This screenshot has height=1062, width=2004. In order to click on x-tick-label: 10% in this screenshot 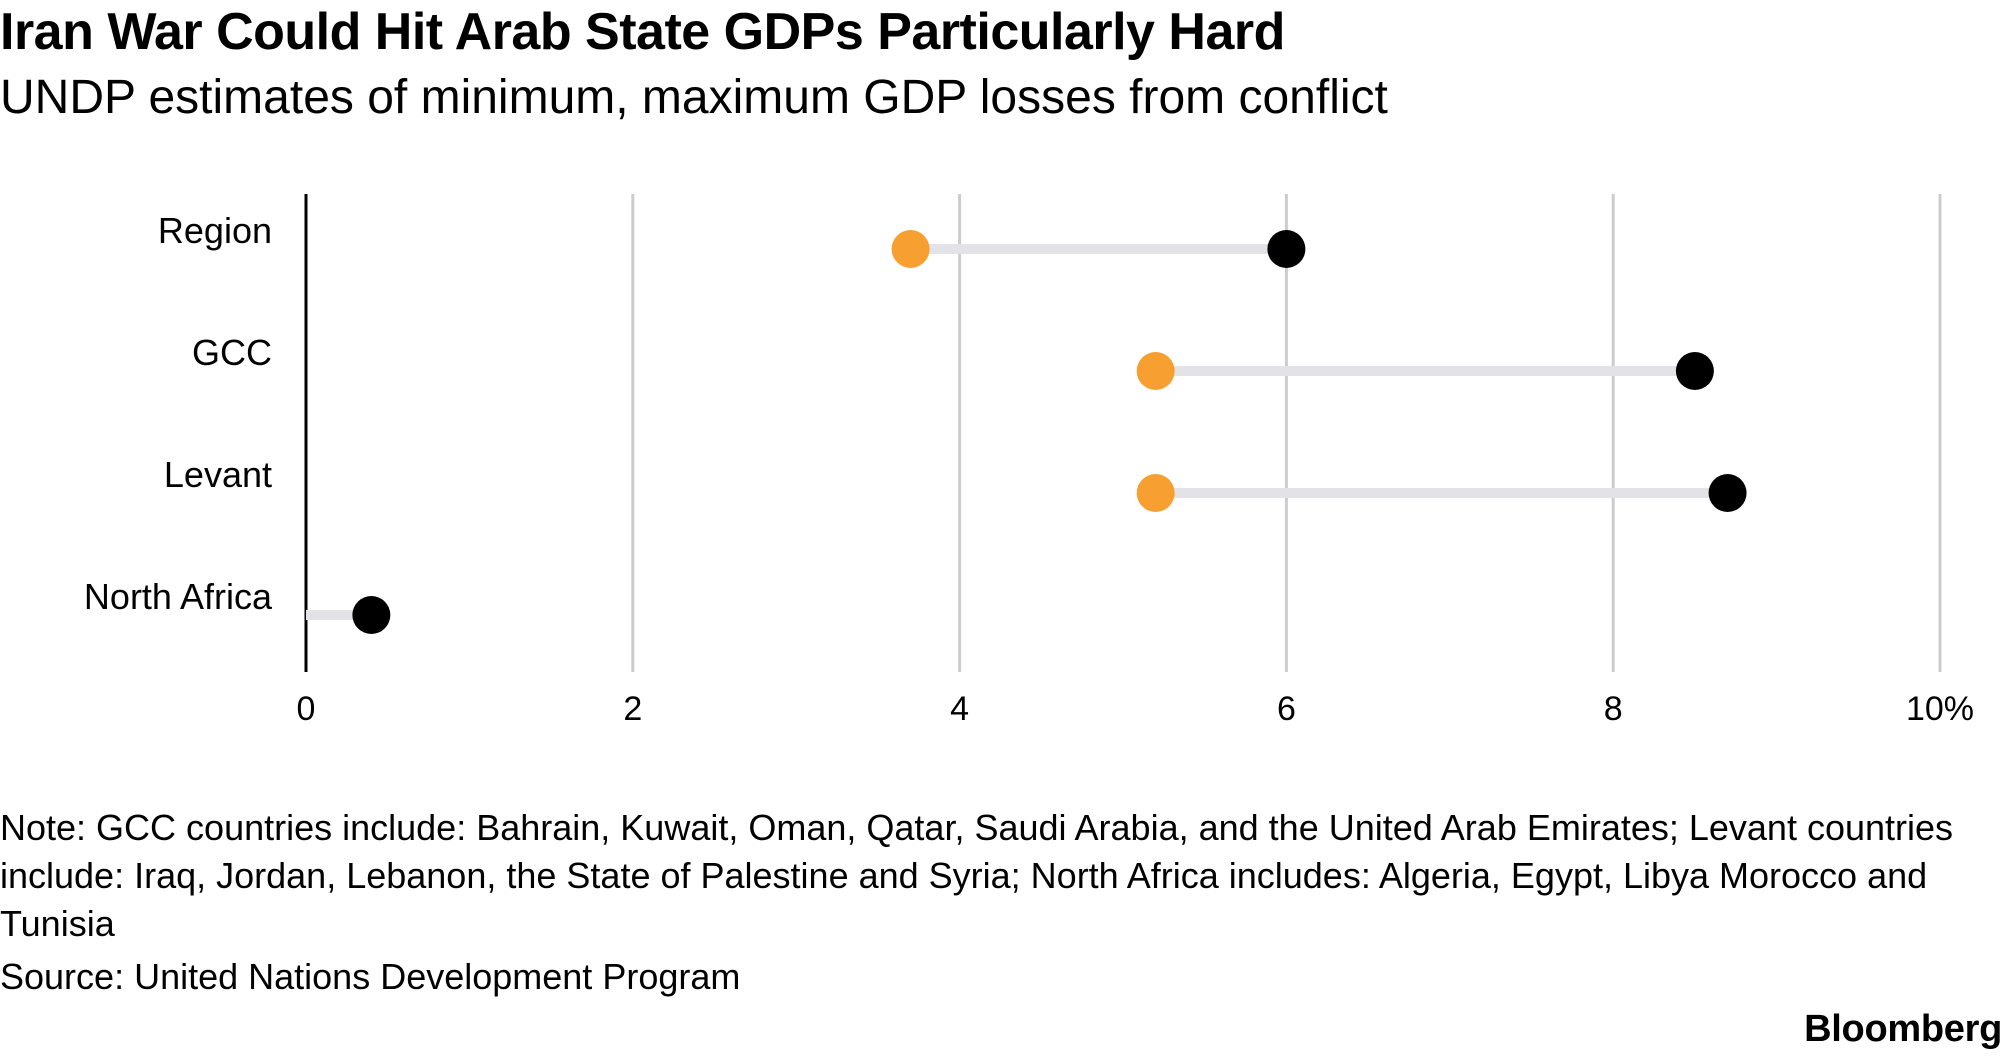, I will do `click(1940, 709)`.